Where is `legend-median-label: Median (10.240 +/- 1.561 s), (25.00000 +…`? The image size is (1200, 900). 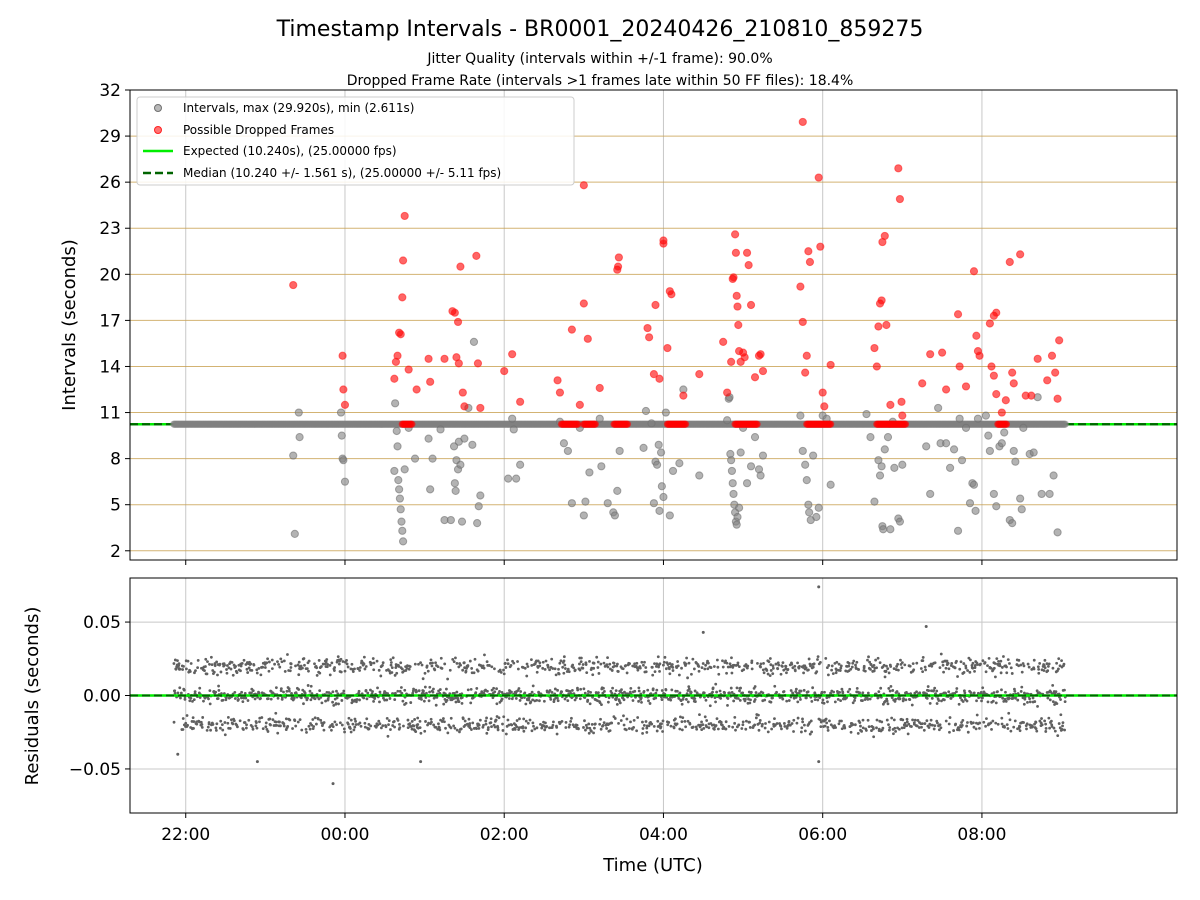
legend-median-label: Median (10.240 +/- 1.561 s), (25.00000 +… is located at coordinates (342, 173).